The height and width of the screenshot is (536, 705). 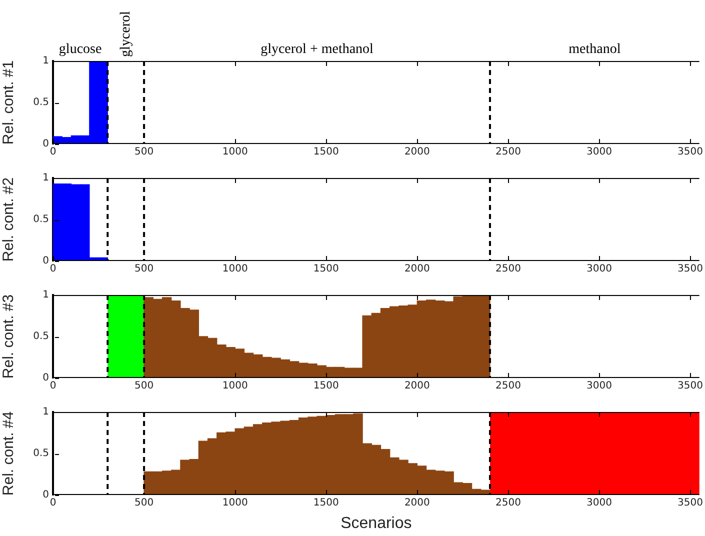 I want to click on text: glycerol + methanol, so click(x=317, y=49).